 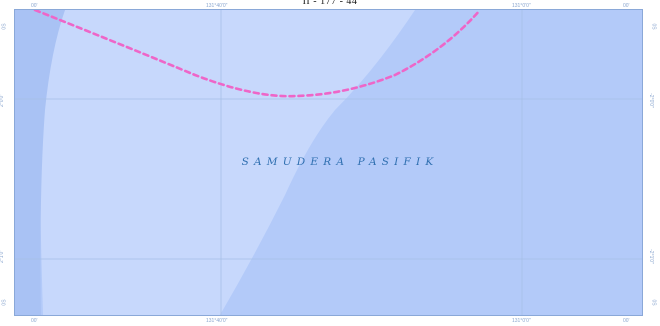 I want to click on sea-name-label: SAMUDERA PASIFIK, so click(x=340, y=162).